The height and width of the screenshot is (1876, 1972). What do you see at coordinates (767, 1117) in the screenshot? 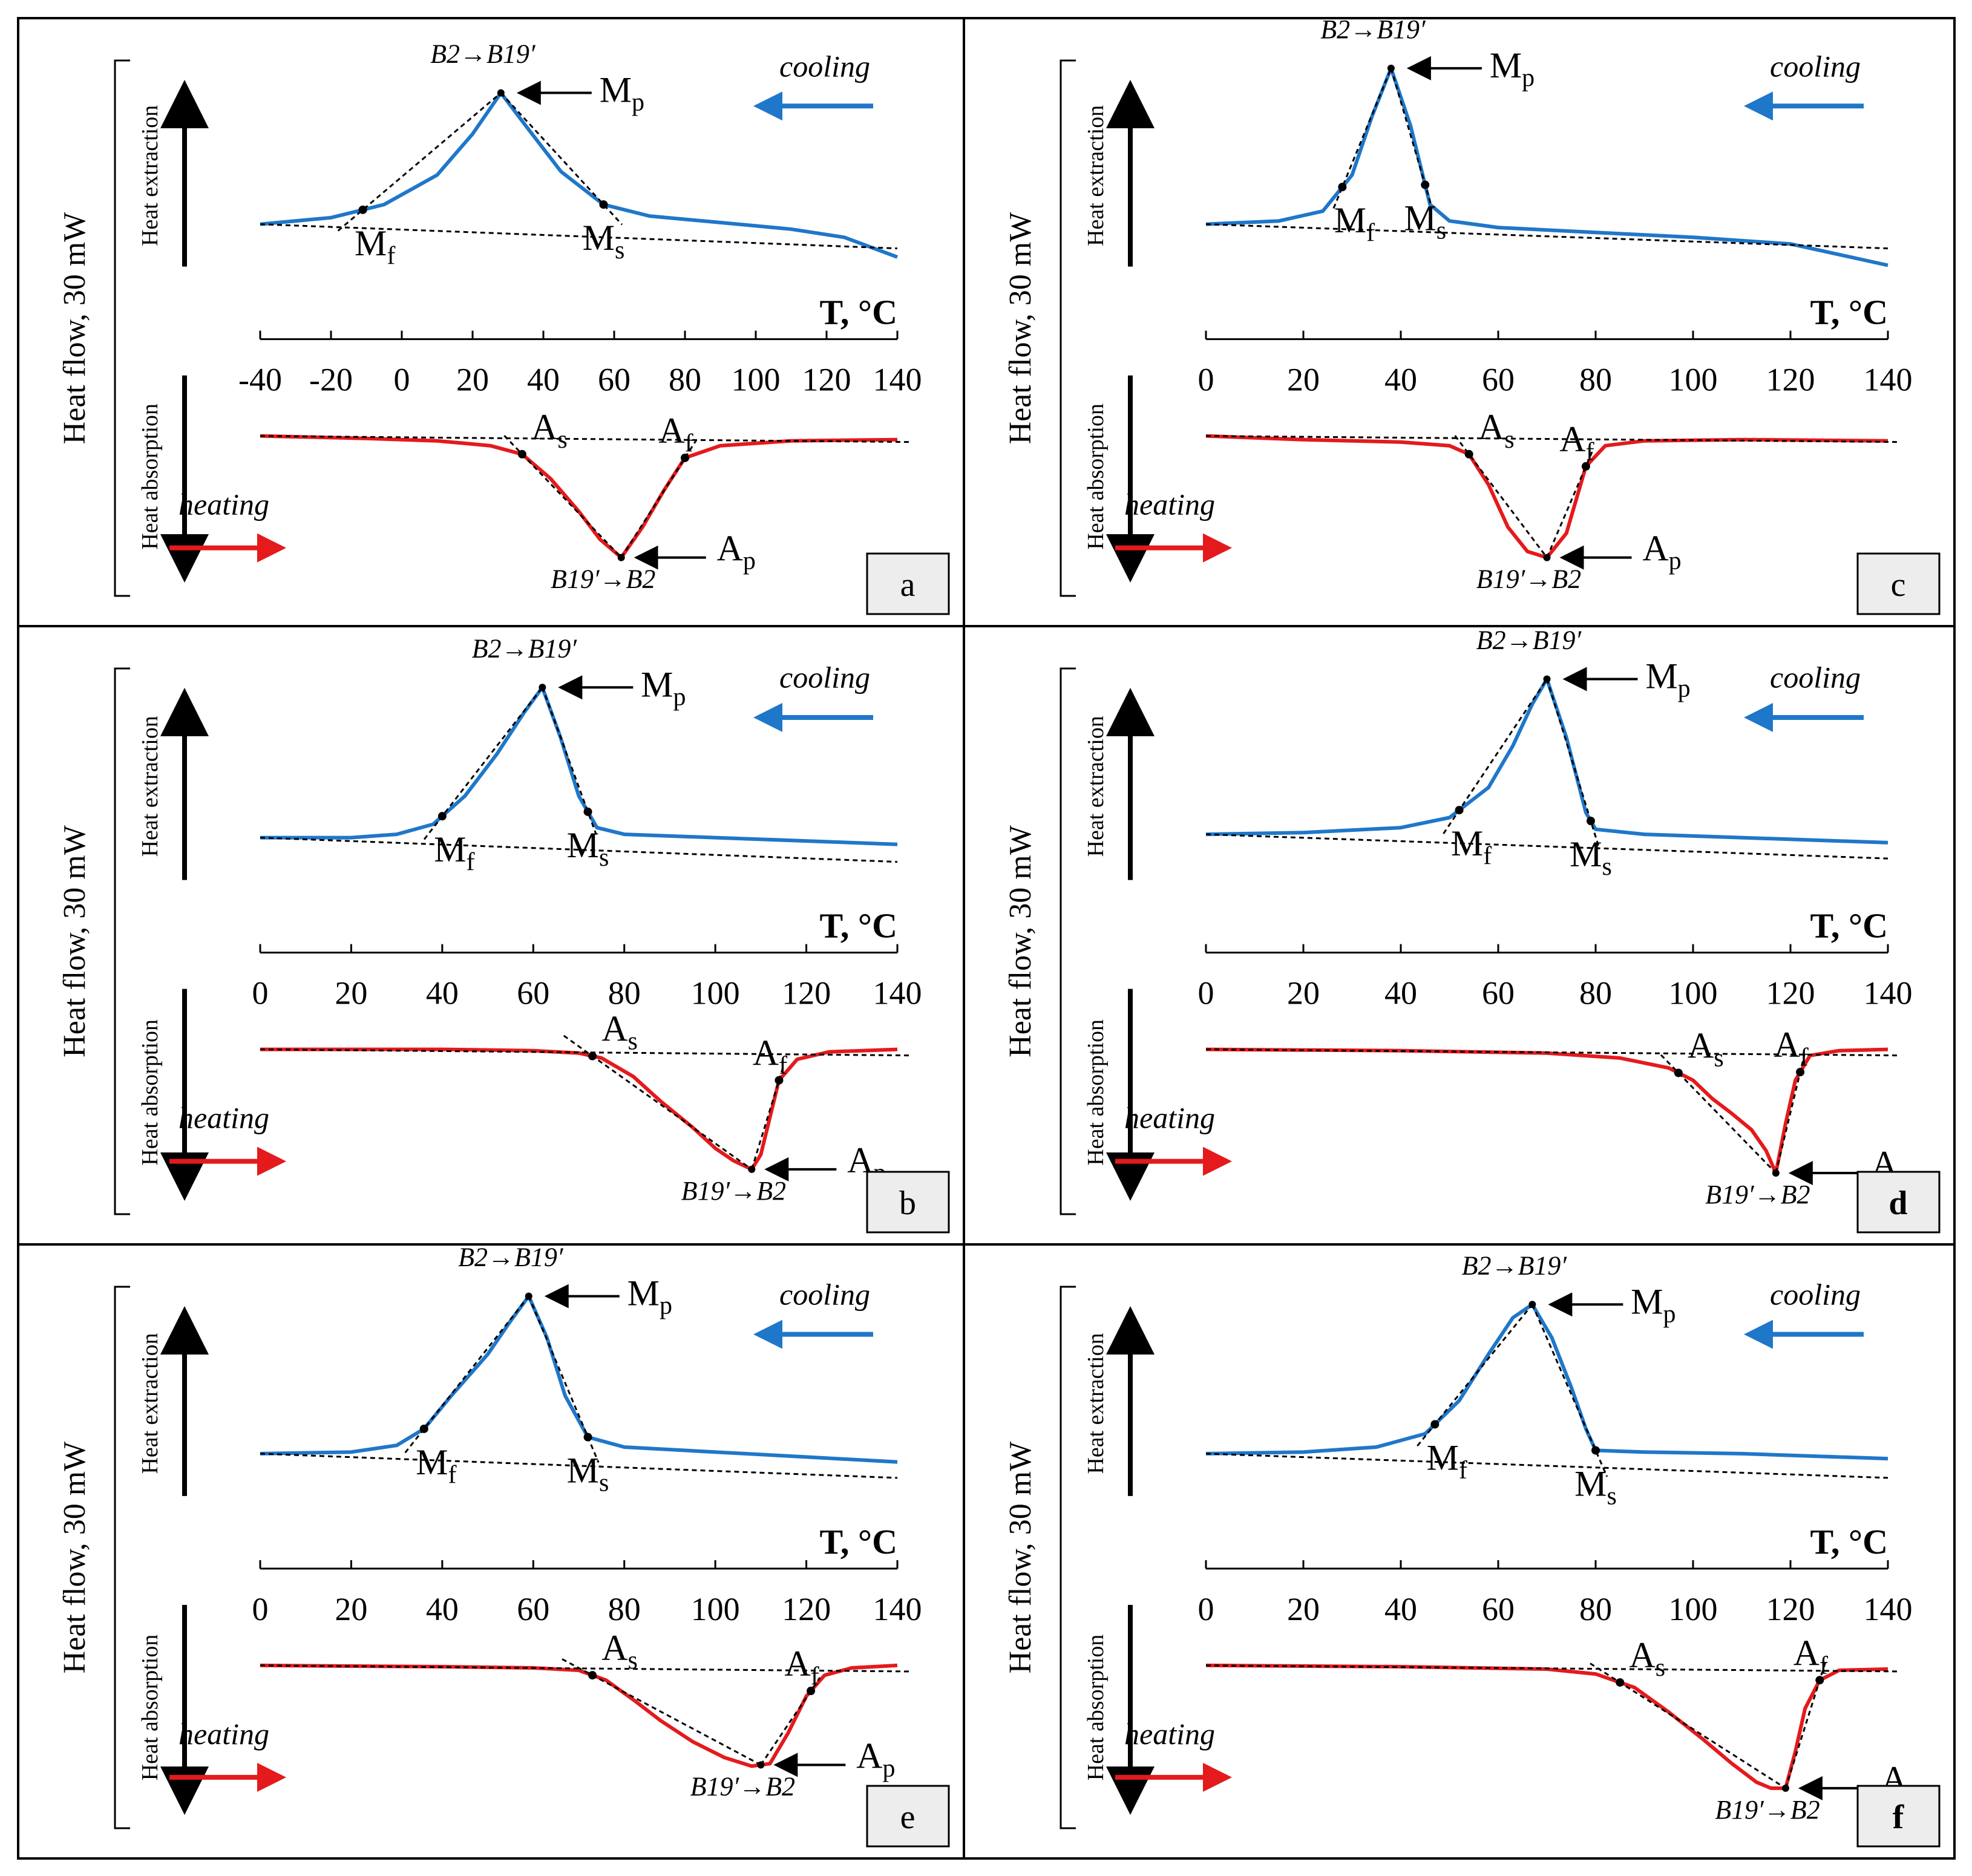
I see `heating-right-tangent` at bounding box center [767, 1117].